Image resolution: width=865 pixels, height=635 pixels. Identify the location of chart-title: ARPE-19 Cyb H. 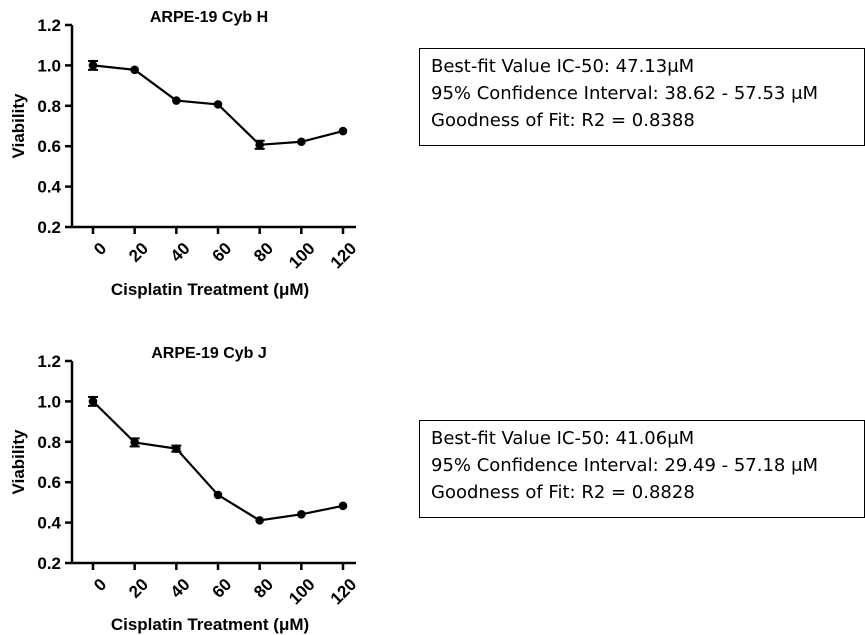
(209, 17).